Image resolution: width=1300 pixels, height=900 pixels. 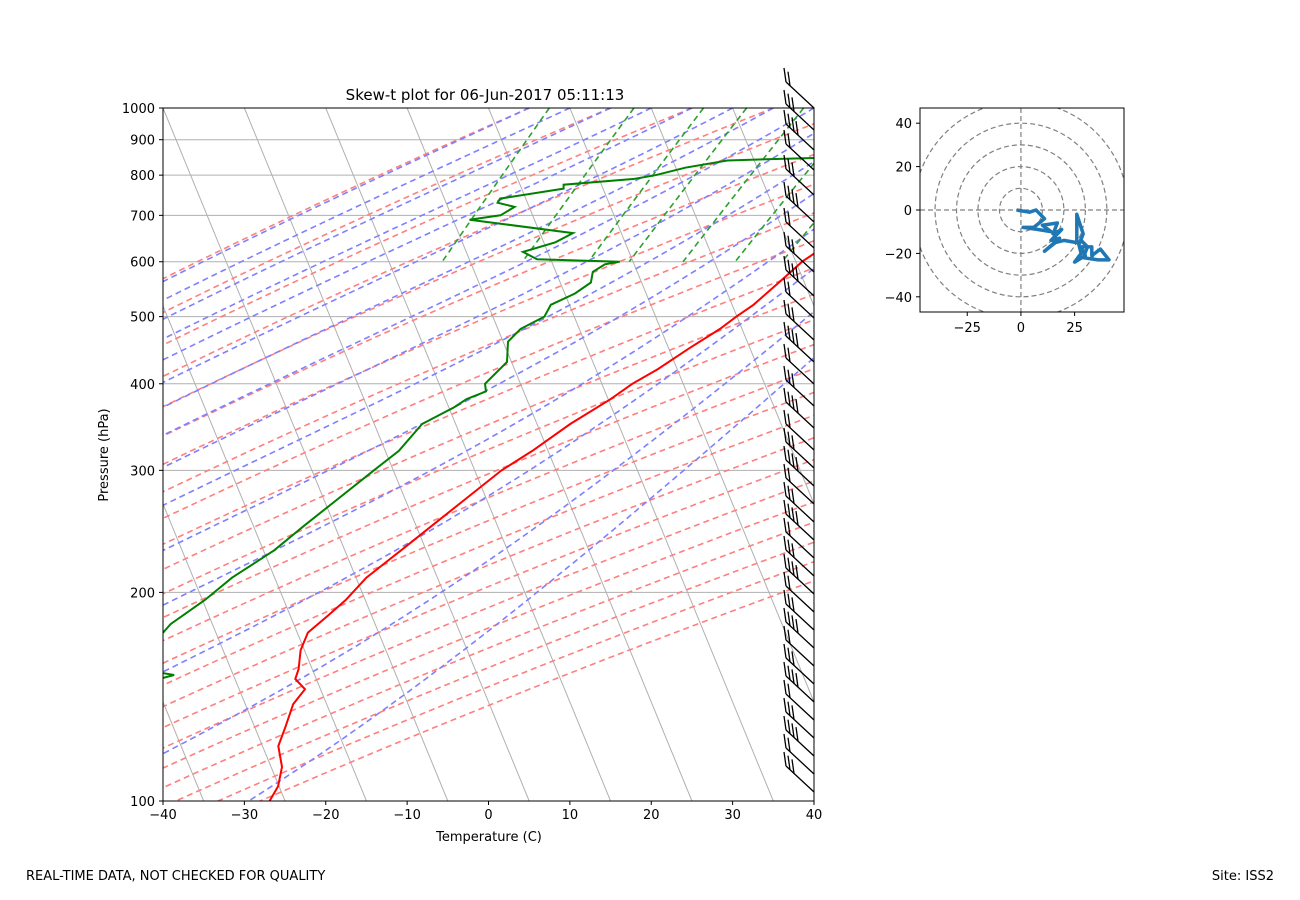 I want to click on x-tick-label: 40, so click(x=814, y=815).